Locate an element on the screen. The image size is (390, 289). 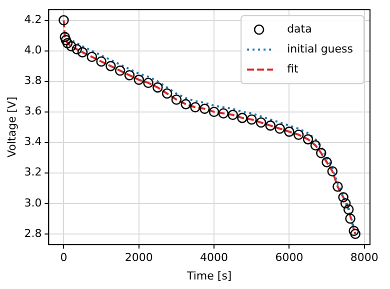
x-tick-label: 4000 is located at coordinates (214, 257).